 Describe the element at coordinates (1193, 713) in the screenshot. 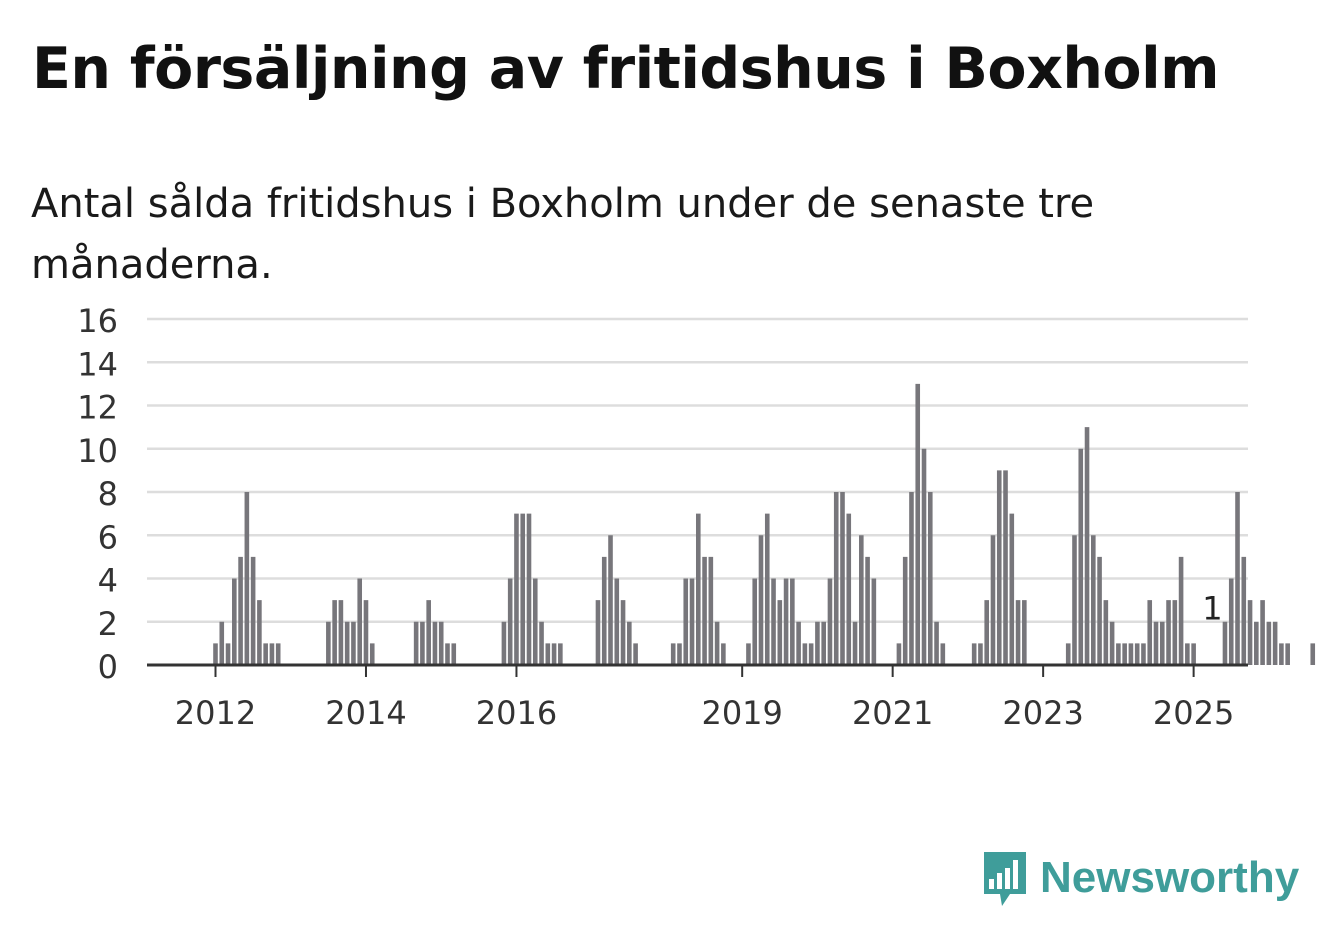

I see `x-tick-label: 2025` at that location.